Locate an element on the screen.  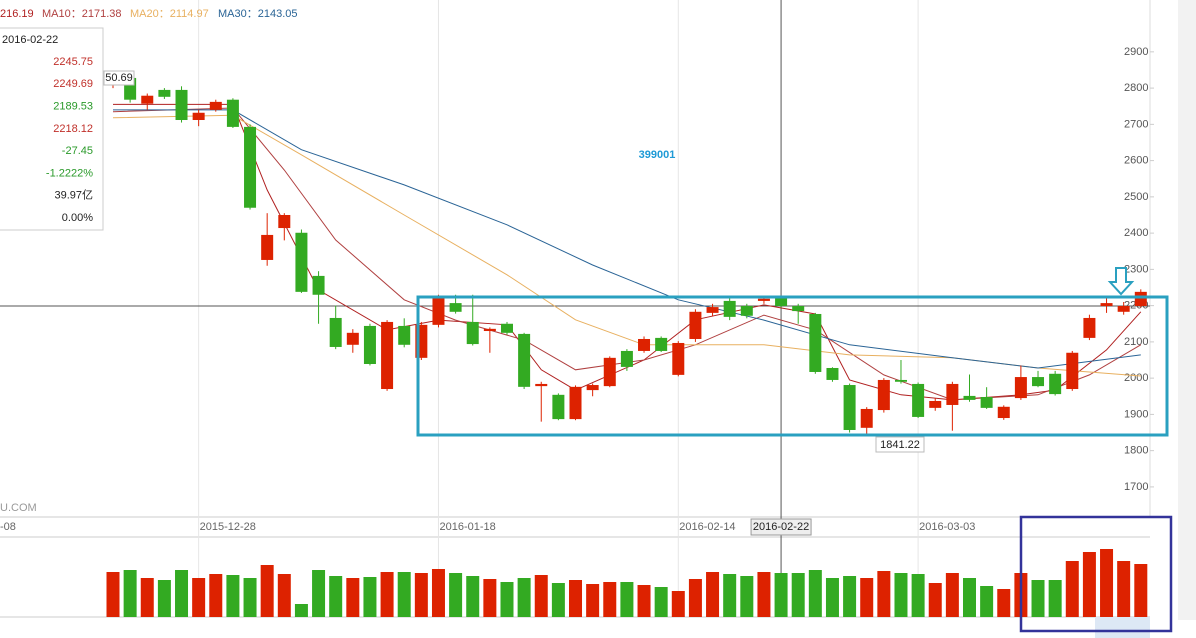
info-value: 2245.75 is located at coordinates (73, 62).